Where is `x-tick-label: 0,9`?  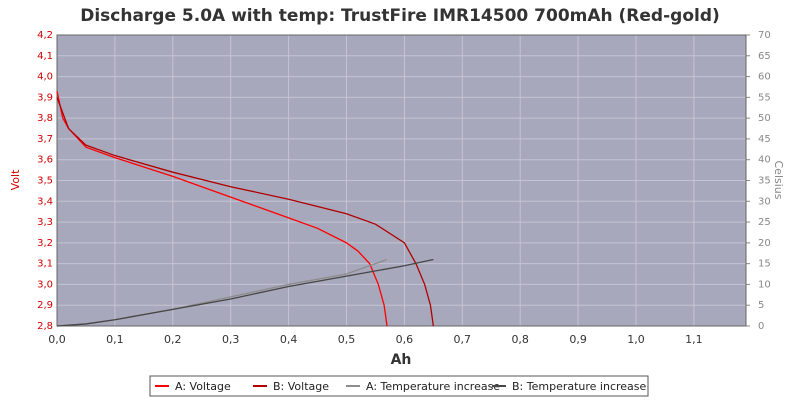
x-tick-label: 0,9 is located at coordinates (578, 339).